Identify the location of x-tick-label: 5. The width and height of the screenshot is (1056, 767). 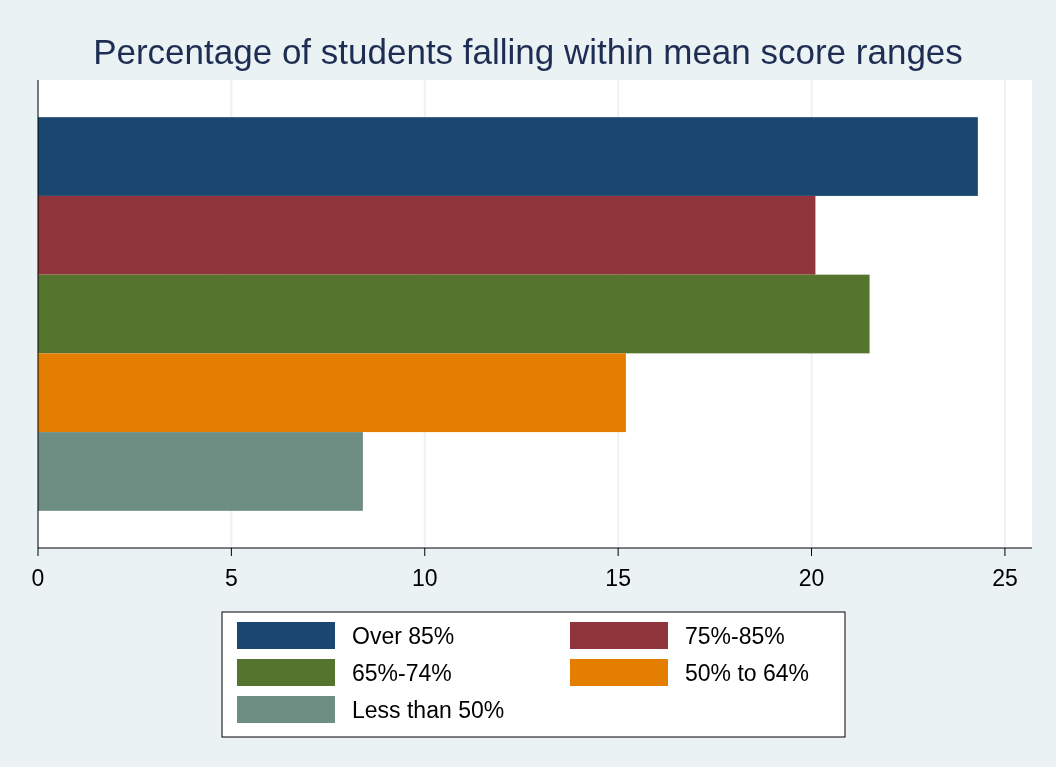
(231, 578).